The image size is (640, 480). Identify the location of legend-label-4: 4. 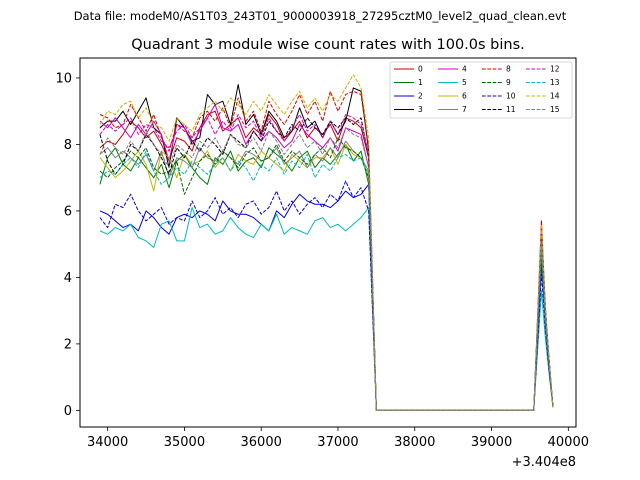
(464, 69).